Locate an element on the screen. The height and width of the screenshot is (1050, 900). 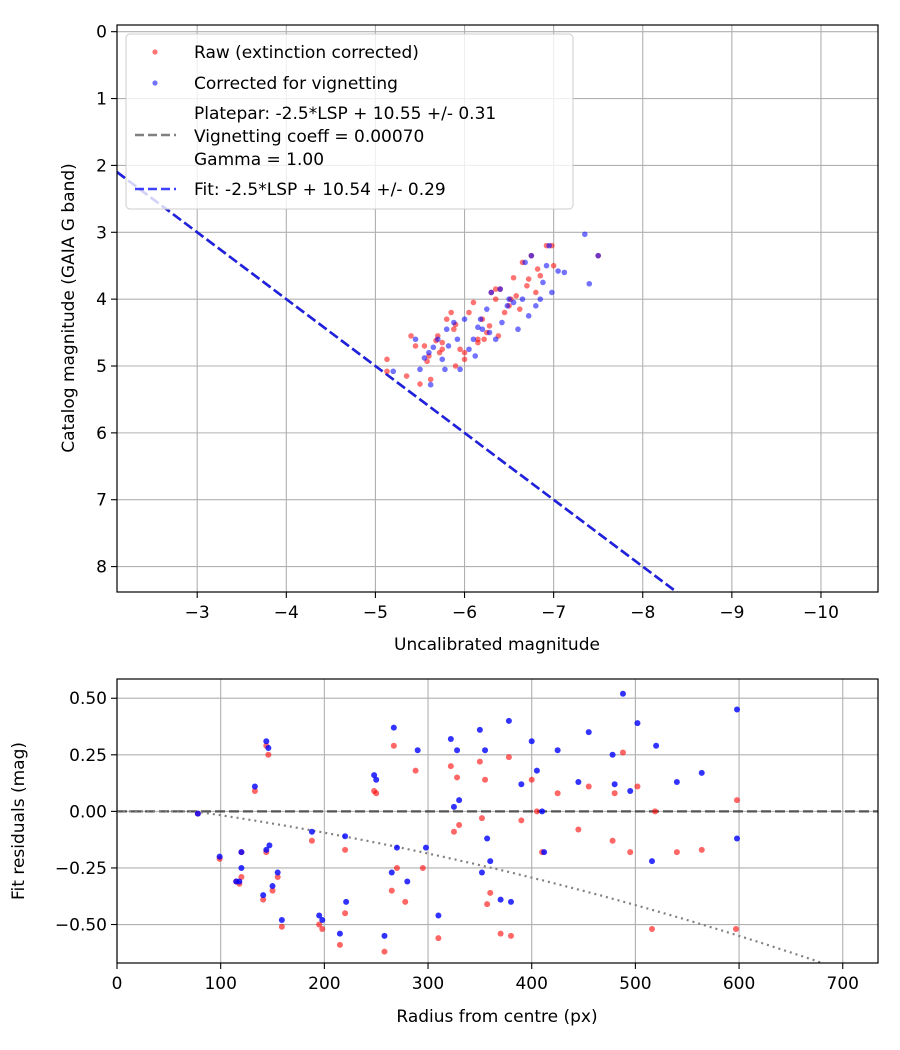
legend-platepar-line2: Vignetting coeff = 0.00070 is located at coordinates (309, 137).